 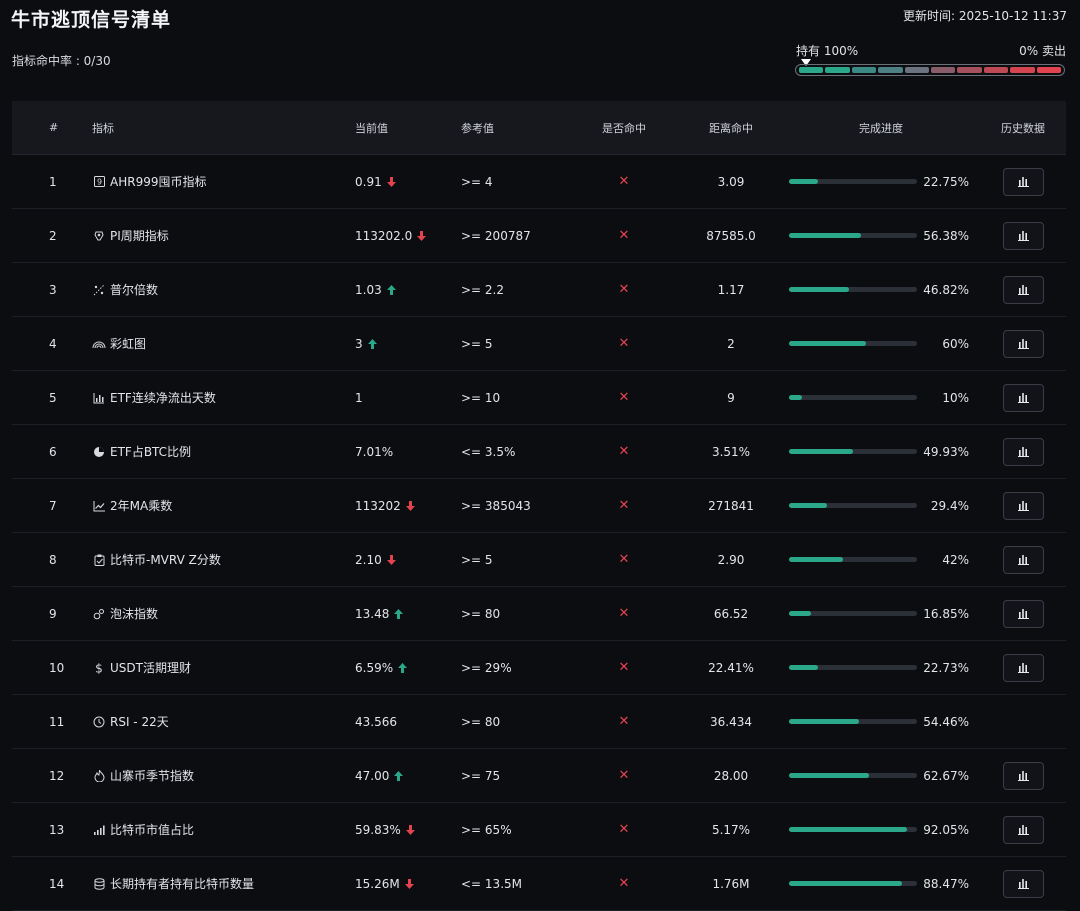 I want to click on table-row: 13 比特币市值占比 59.83% >= 65% ✕ 5.17% 92.05%, so click(x=539, y=830).